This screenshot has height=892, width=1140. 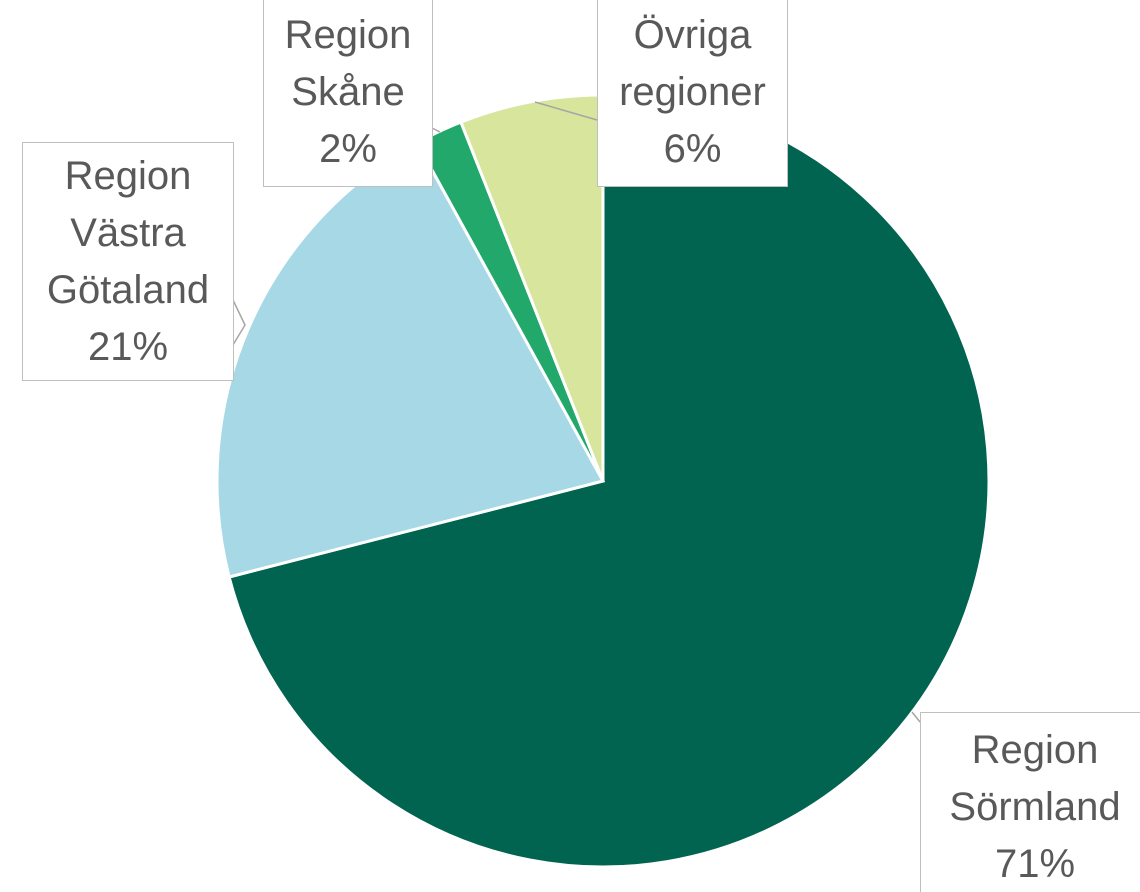 What do you see at coordinates (348, 149) in the screenshot?
I see `percent-label: 2%` at bounding box center [348, 149].